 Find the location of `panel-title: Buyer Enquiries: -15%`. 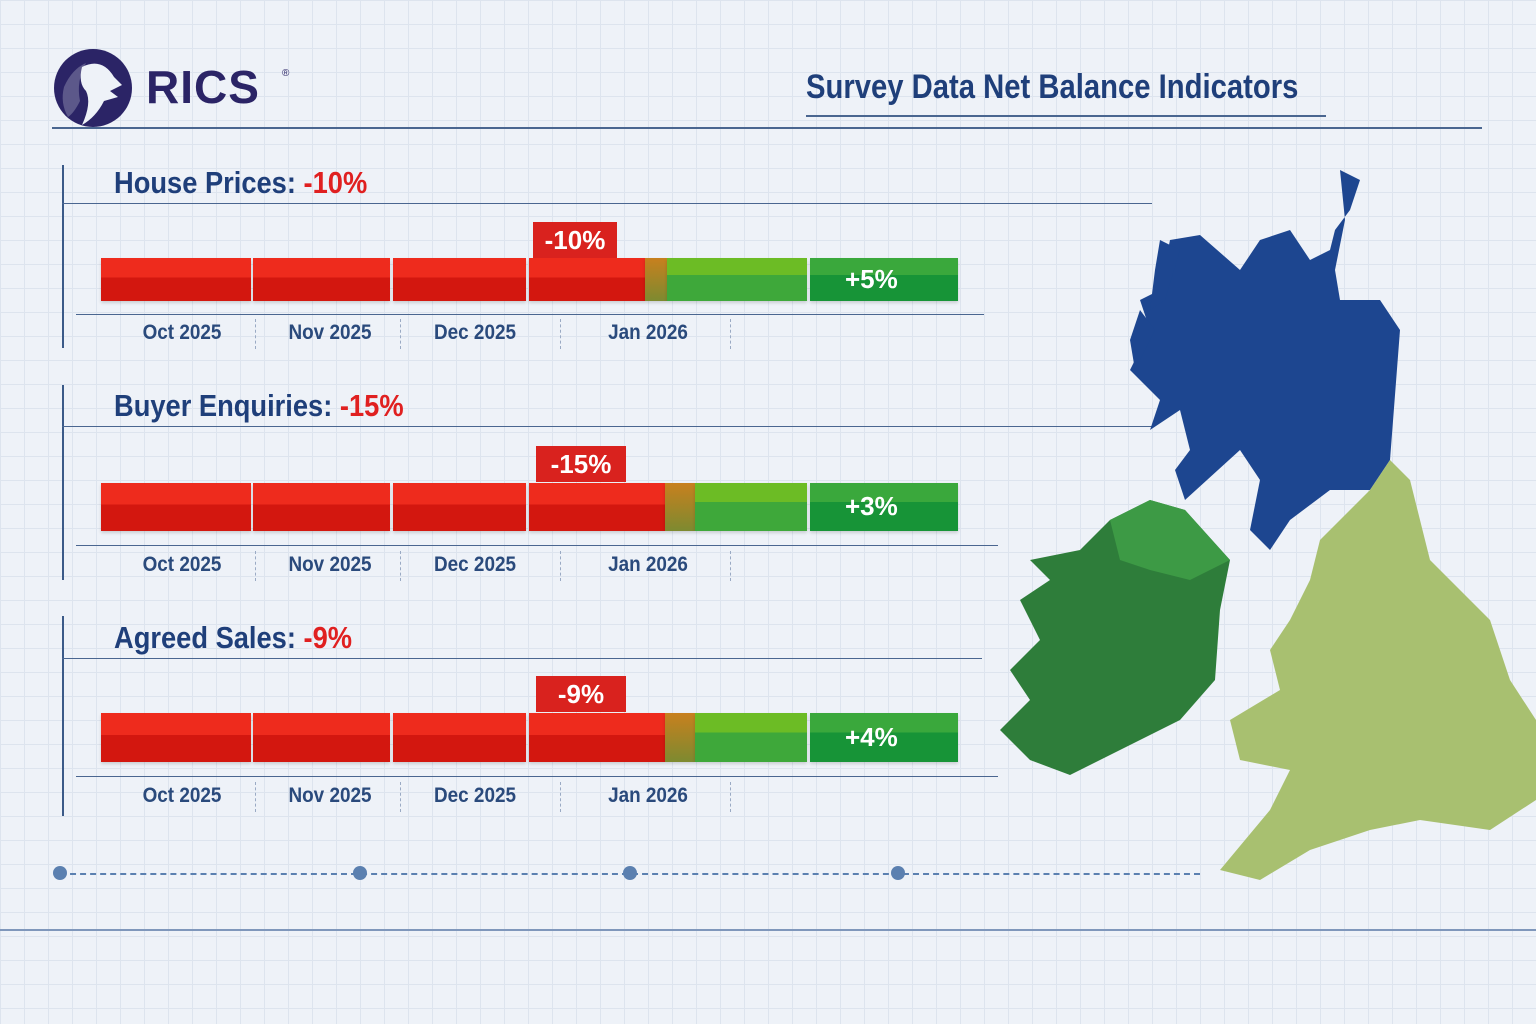

panel-title: Buyer Enquiries: -15% is located at coordinates (259, 405).